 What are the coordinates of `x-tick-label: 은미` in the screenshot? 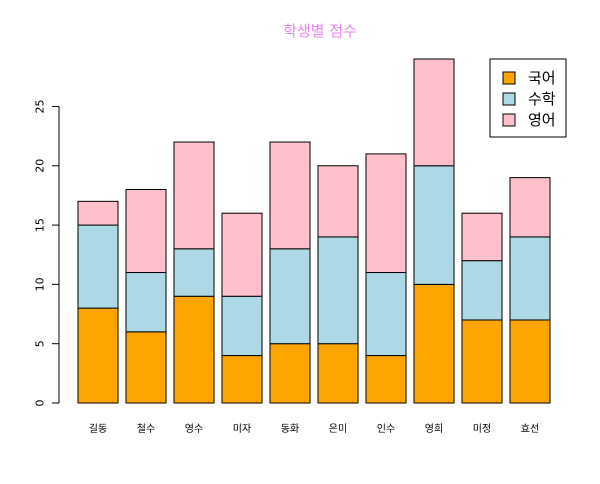 It's located at (338, 429).